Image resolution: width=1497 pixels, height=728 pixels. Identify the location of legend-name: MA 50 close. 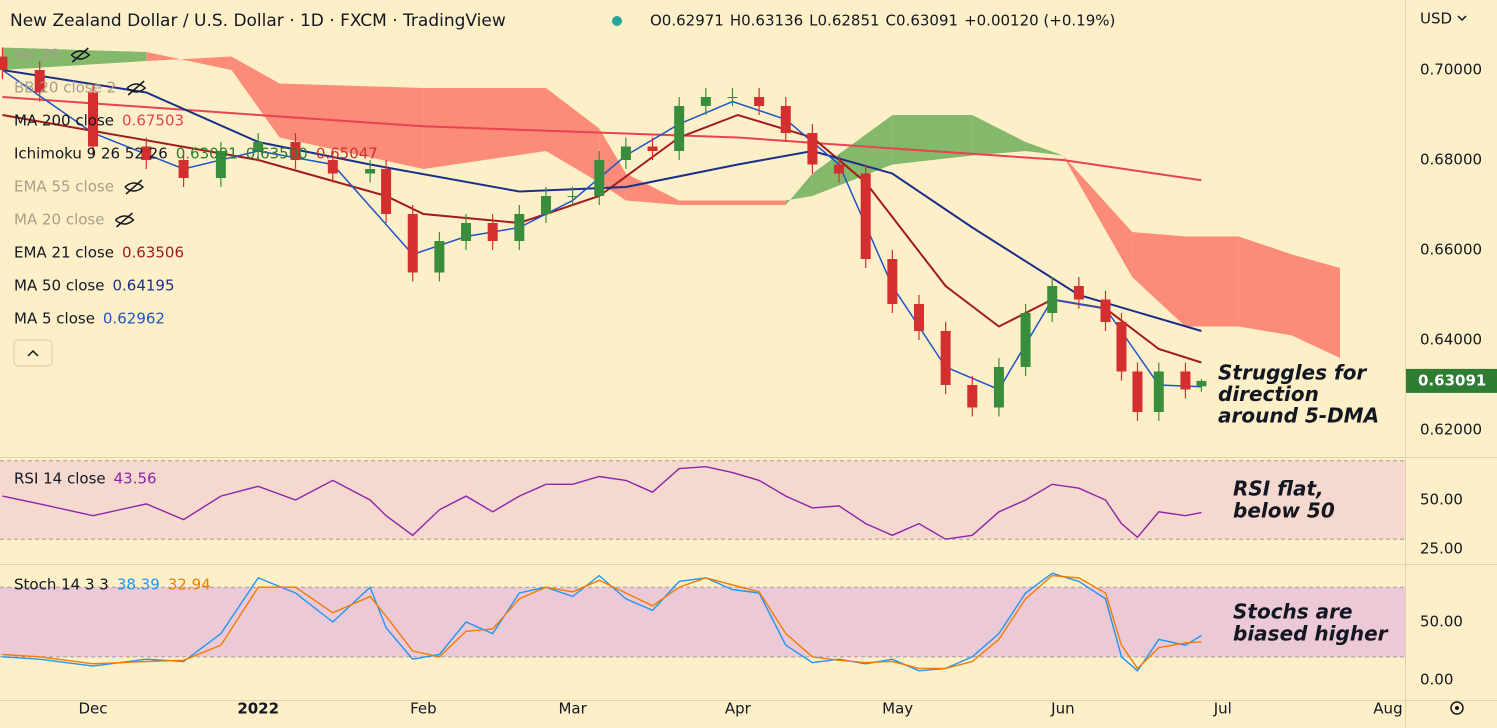
(59, 286).